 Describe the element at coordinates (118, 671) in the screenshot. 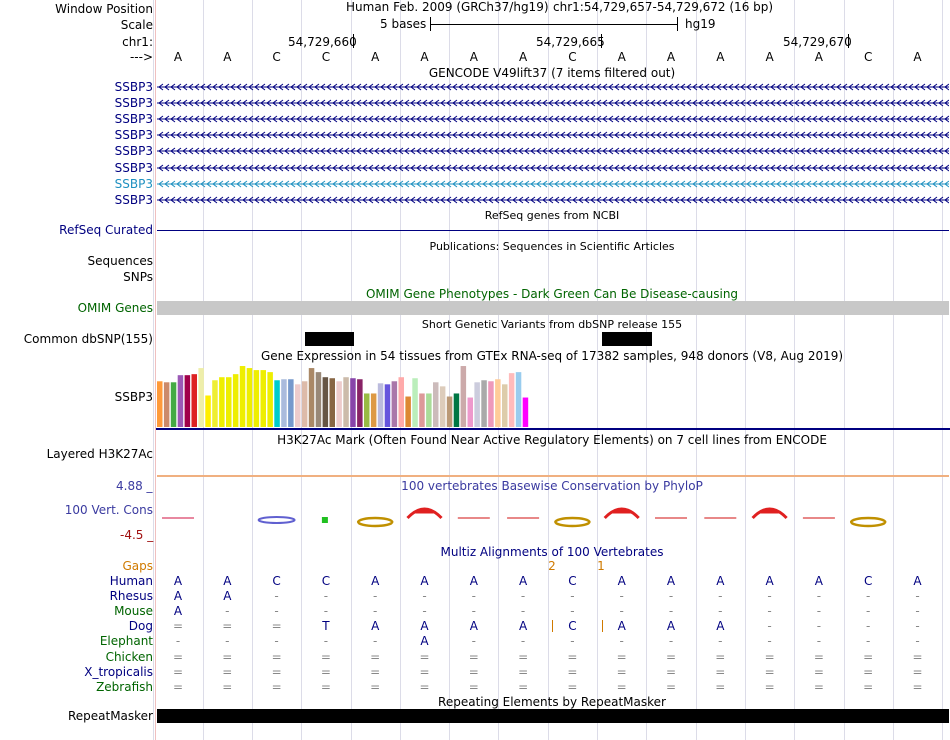

I see `multiz-species-label: X_tropicalis` at that location.